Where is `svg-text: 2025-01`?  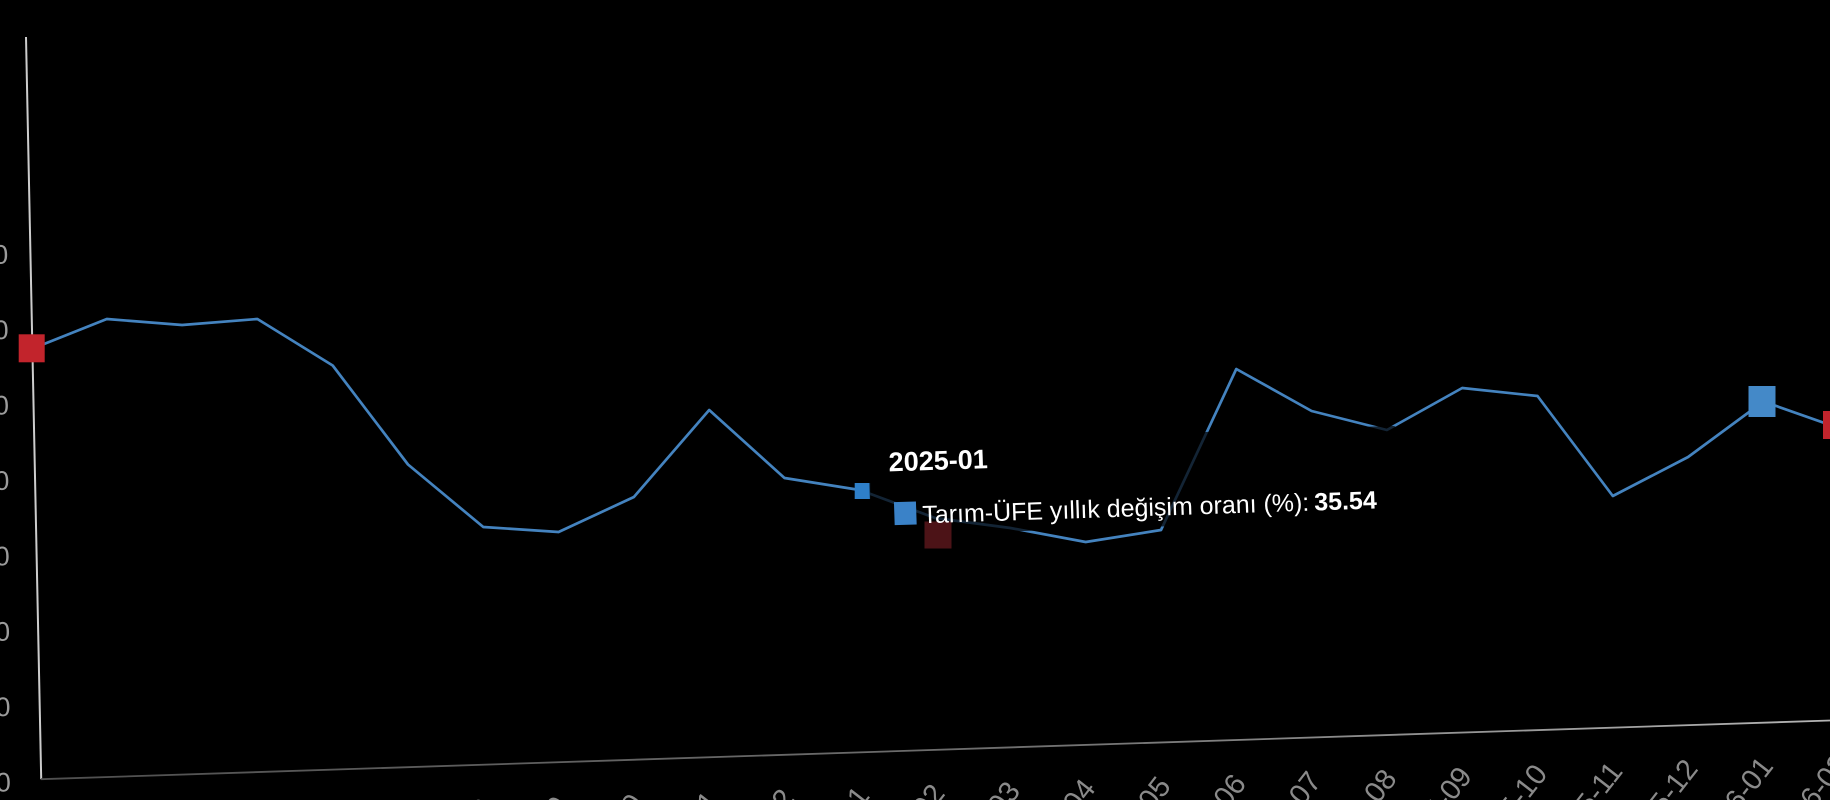
svg-text: 2025-01 is located at coordinates (938, 460).